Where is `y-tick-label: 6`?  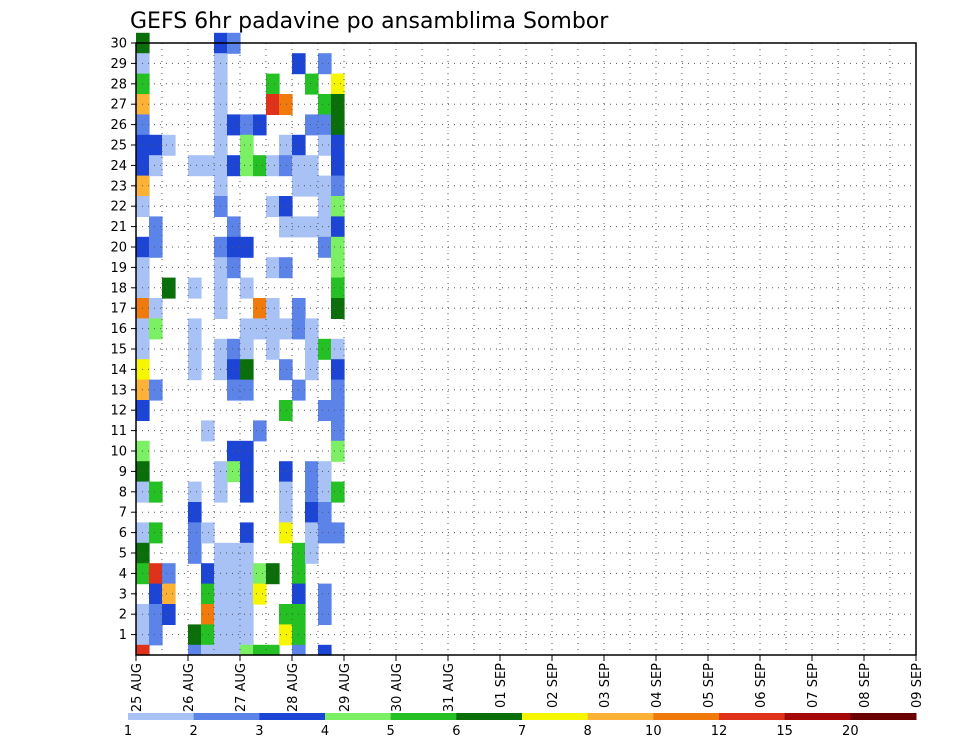 y-tick-label: 6 is located at coordinates (123, 533).